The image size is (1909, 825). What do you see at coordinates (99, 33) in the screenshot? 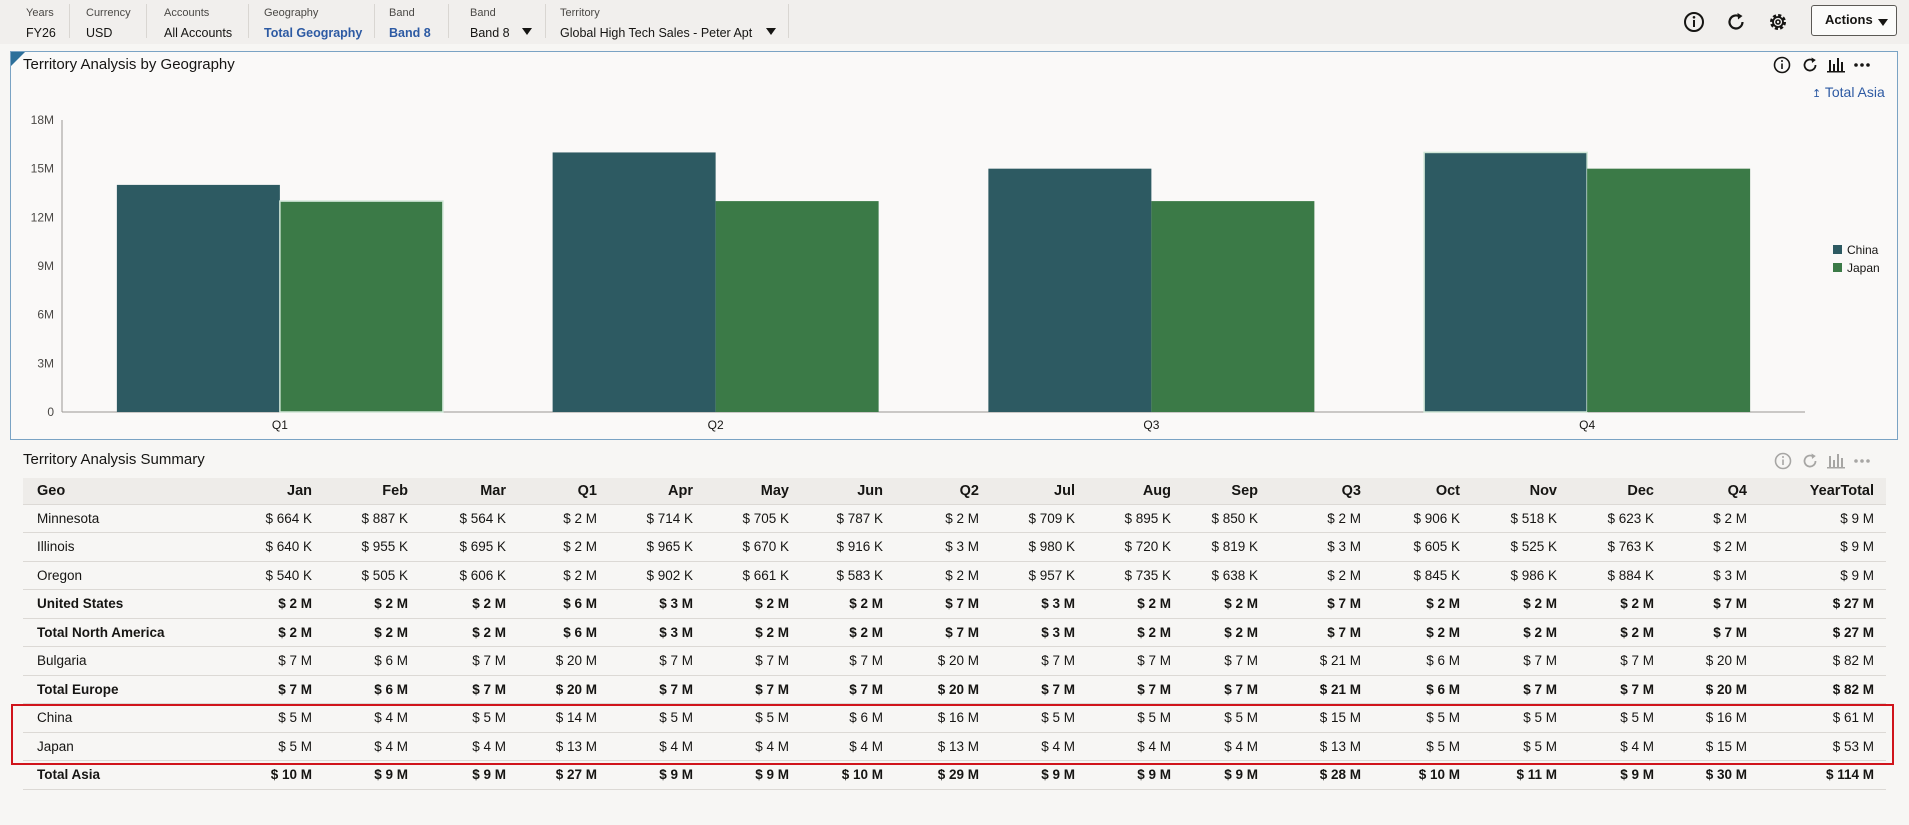
I see `pov-value: USD` at bounding box center [99, 33].